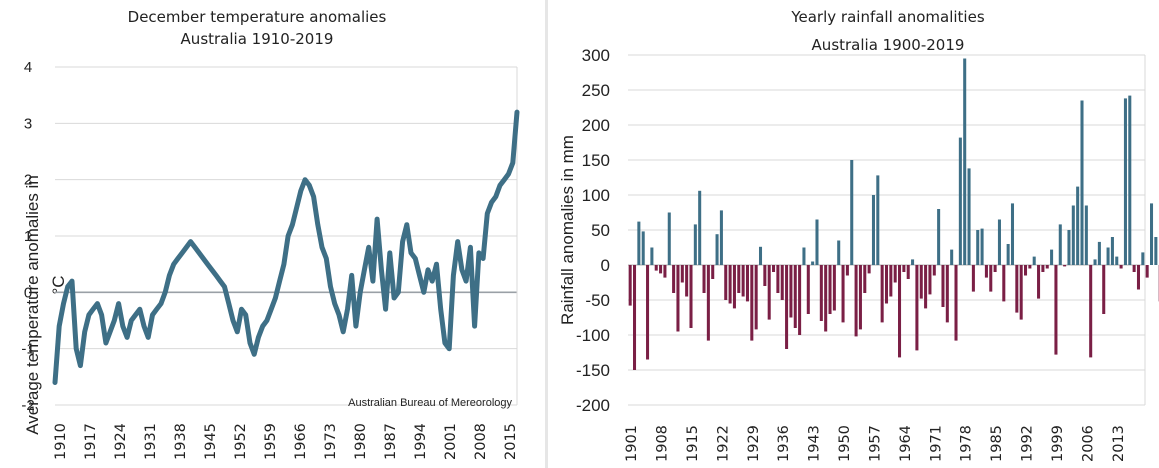 The image size is (1159, 468). Describe the element at coordinates (430, 403) in the screenshot. I see `source-note: Australian Bureau of Mereorology` at that location.